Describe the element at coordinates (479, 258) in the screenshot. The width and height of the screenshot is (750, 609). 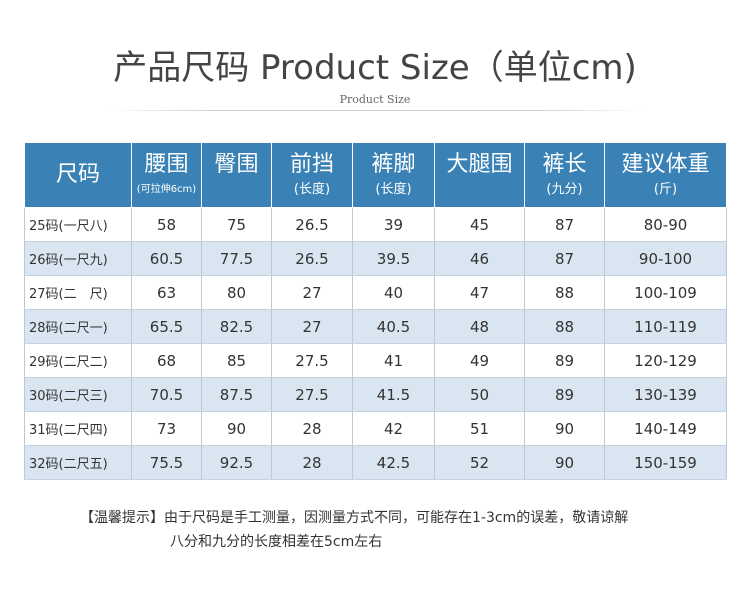
I see `table-cell: 46` at that location.